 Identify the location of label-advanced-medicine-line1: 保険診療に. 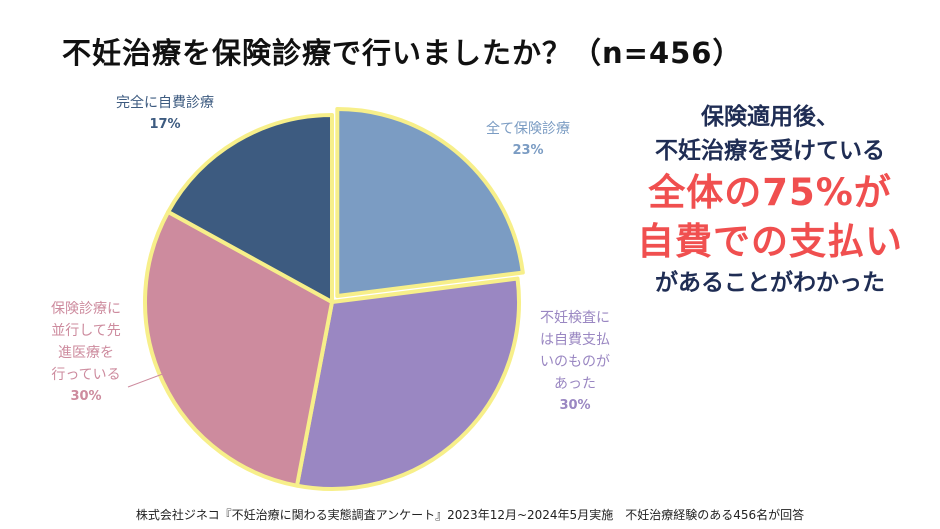
(86, 309).